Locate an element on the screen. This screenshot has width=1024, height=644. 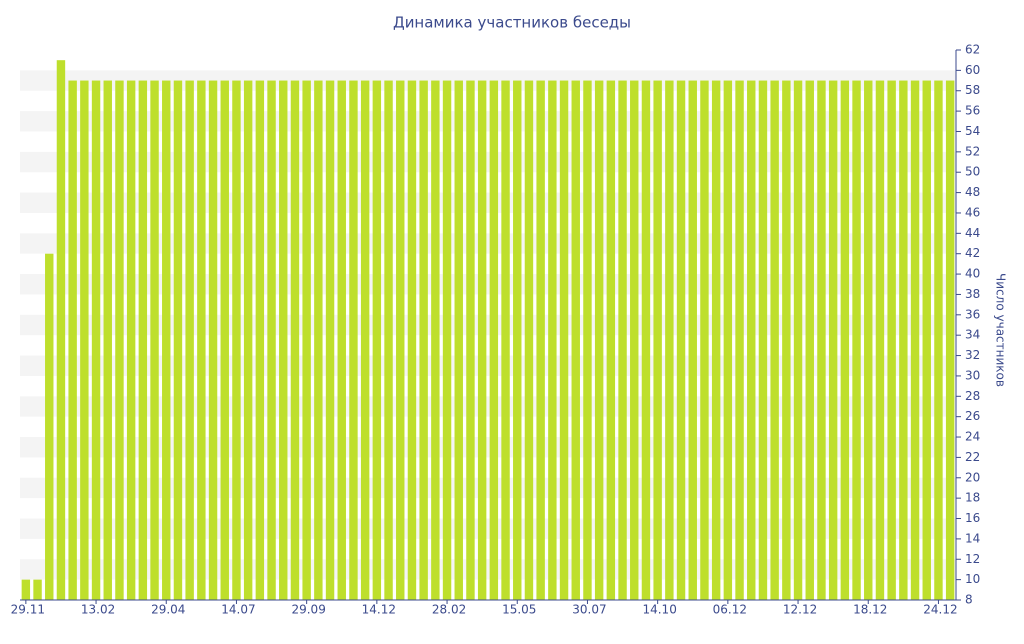
y-tick-label: 56 is located at coordinates (972, 111).